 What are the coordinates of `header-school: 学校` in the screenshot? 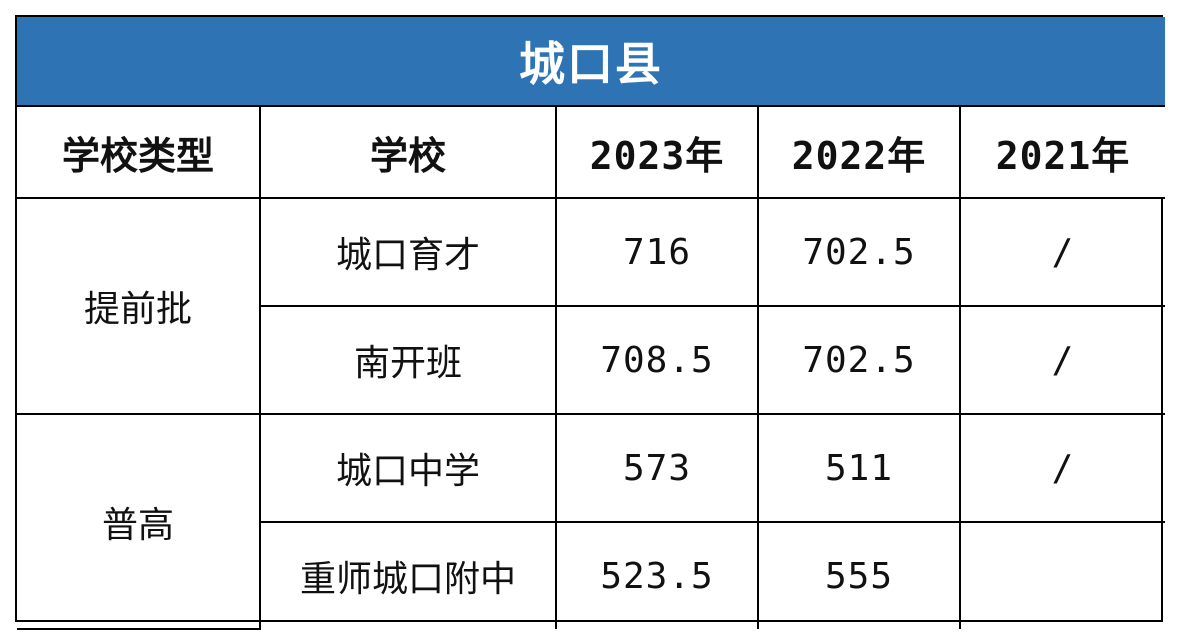 It's located at (408, 152).